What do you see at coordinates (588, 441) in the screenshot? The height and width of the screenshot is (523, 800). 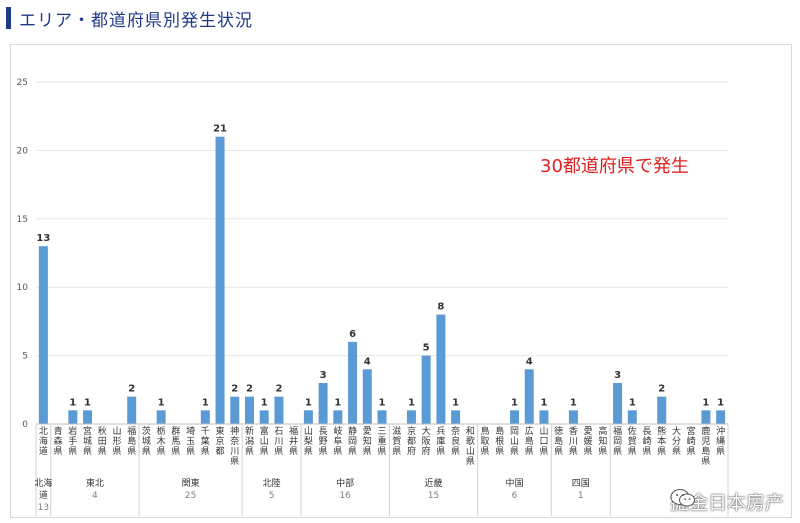 I see `x-tick-label: 愛媛県` at bounding box center [588, 441].